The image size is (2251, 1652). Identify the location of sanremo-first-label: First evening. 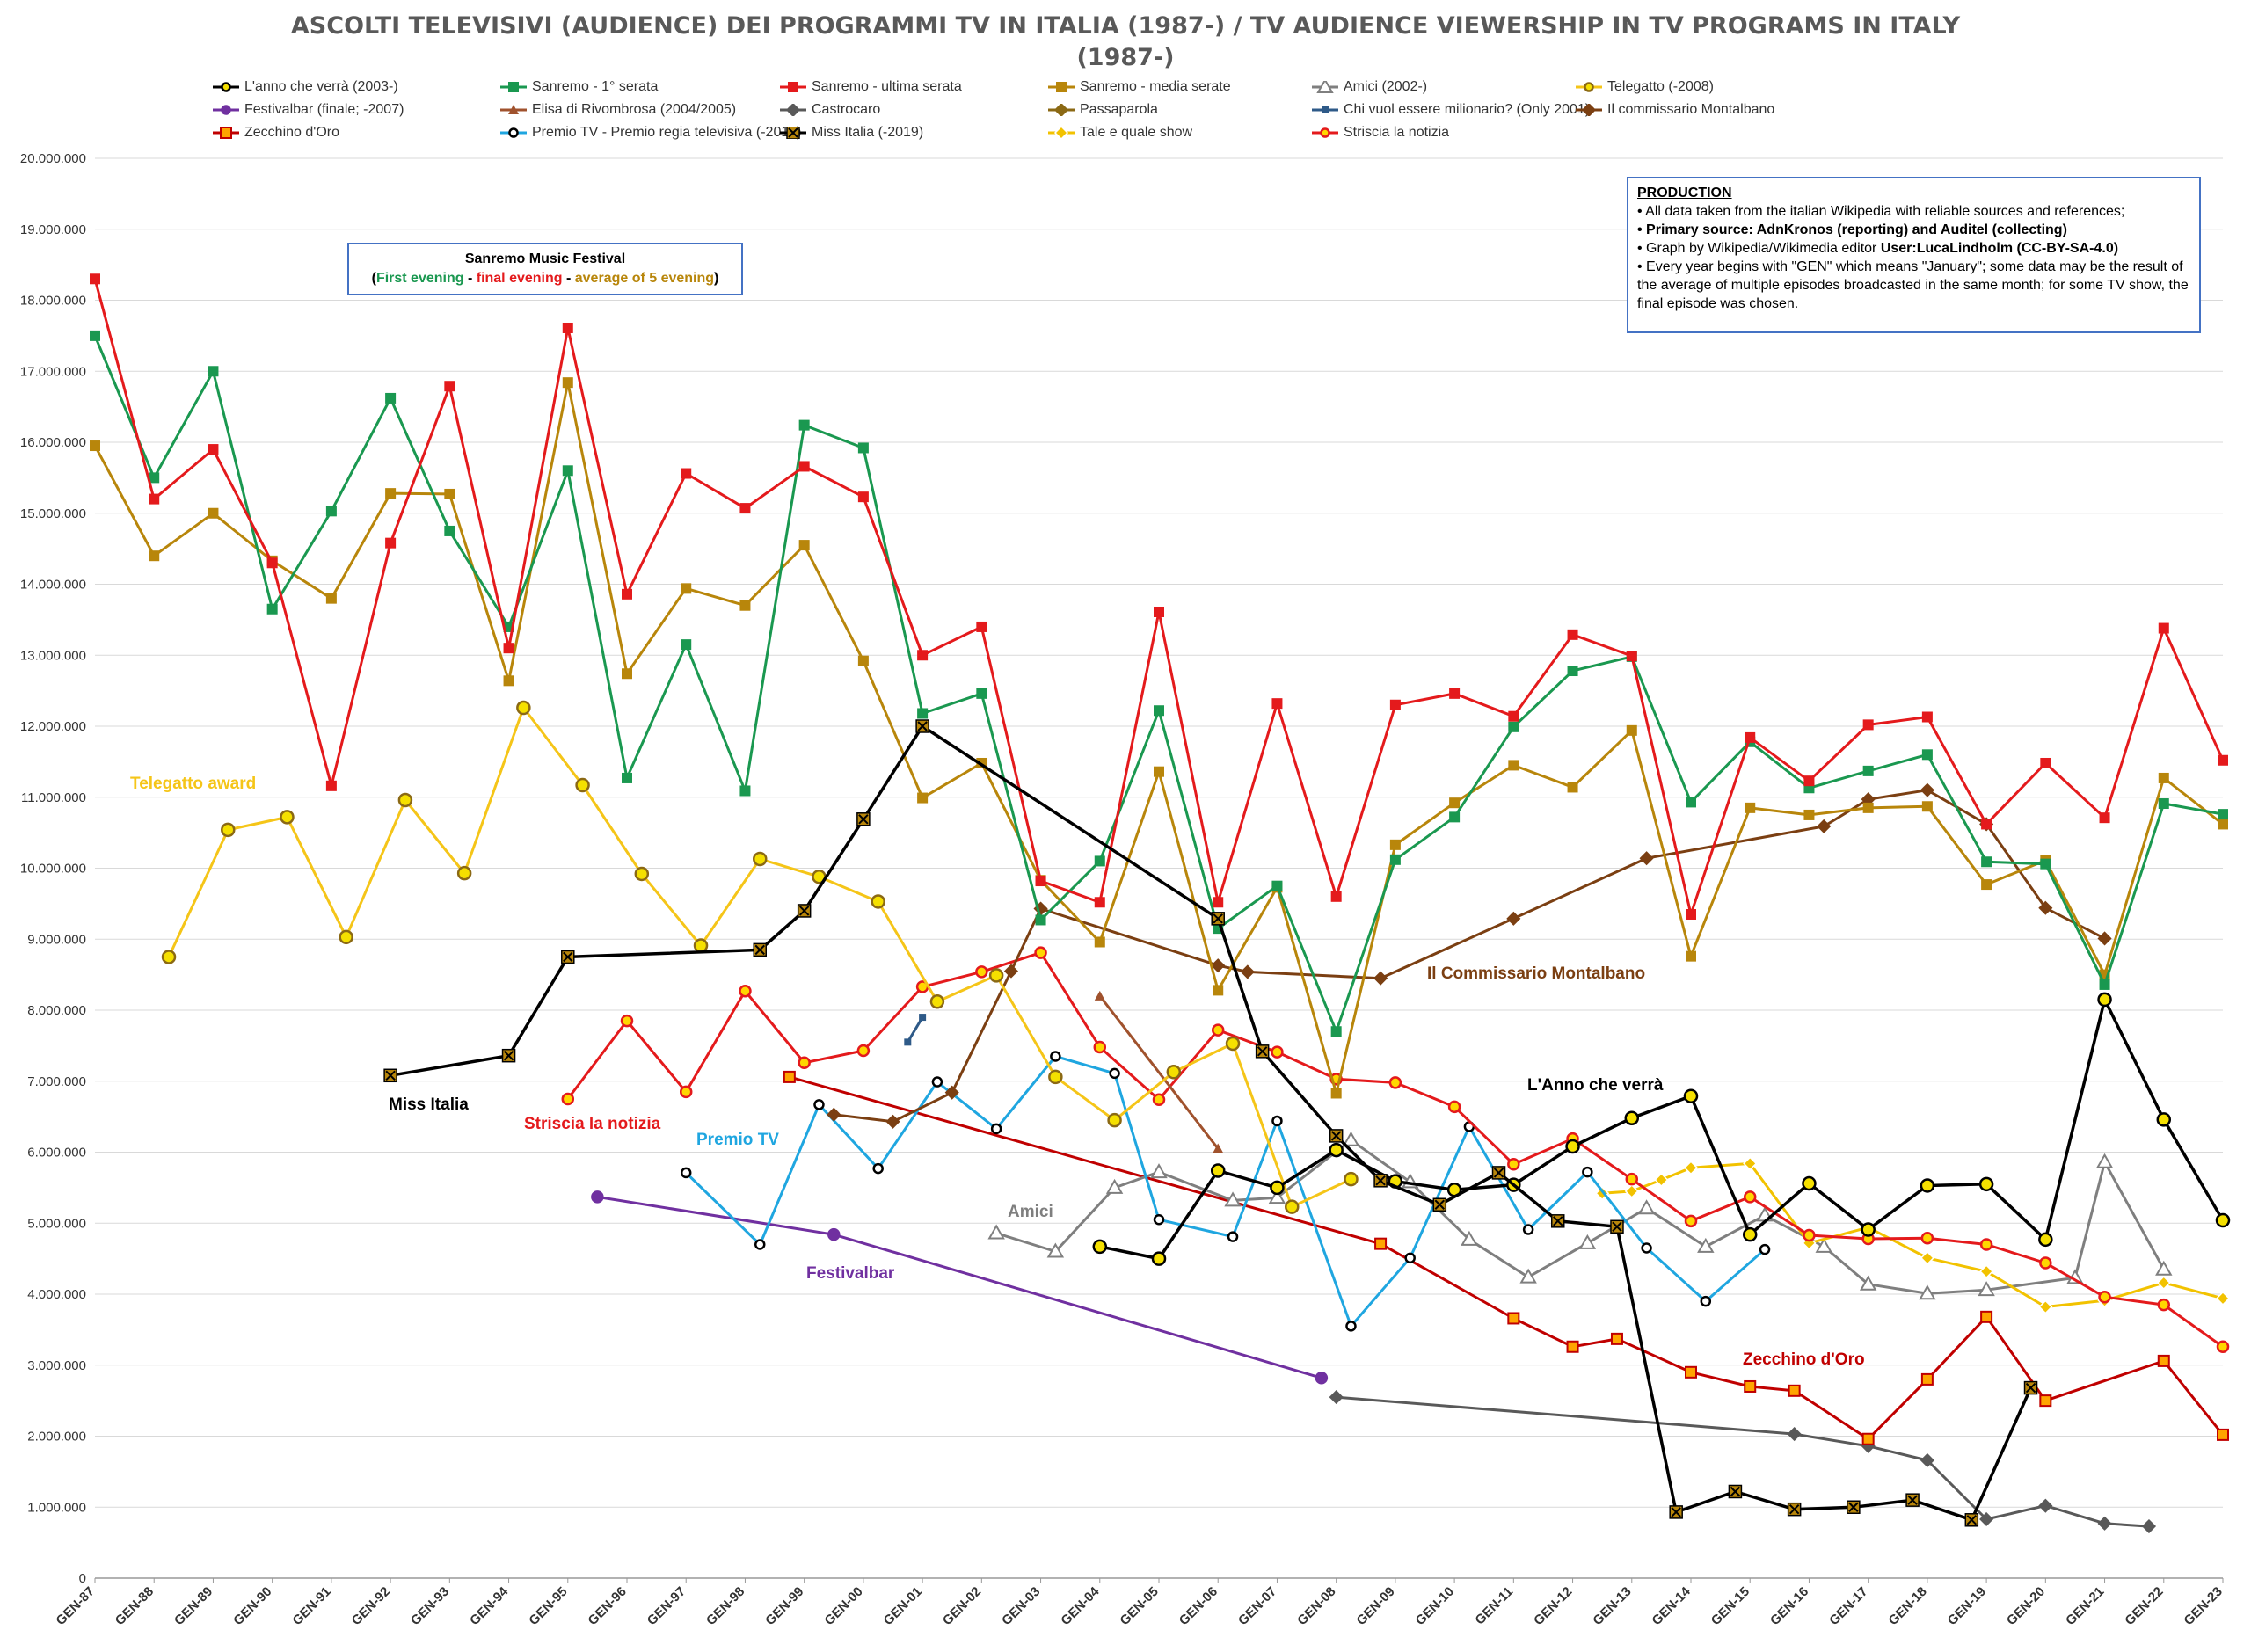
(419, 278).